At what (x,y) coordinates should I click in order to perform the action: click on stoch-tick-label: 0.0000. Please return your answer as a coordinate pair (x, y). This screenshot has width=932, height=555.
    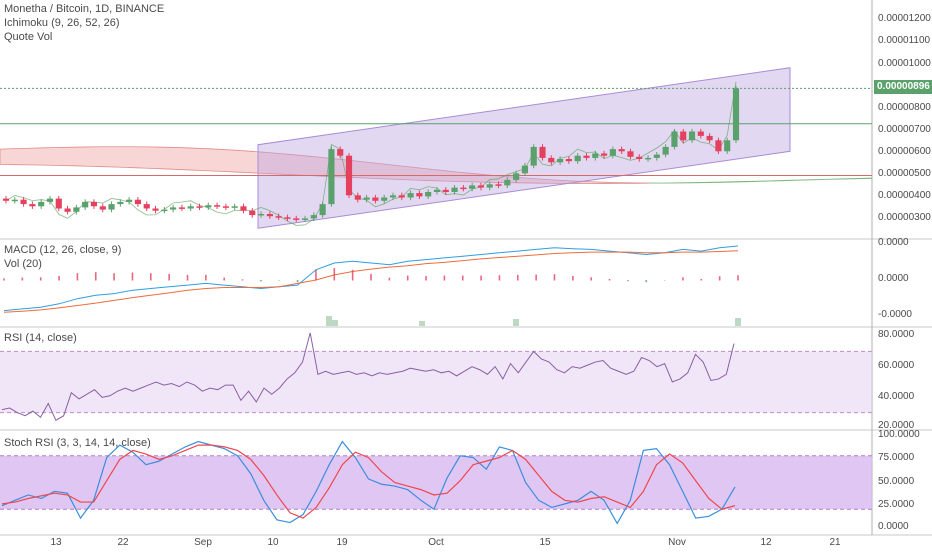
    Looking at the image, I should click on (893, 526).